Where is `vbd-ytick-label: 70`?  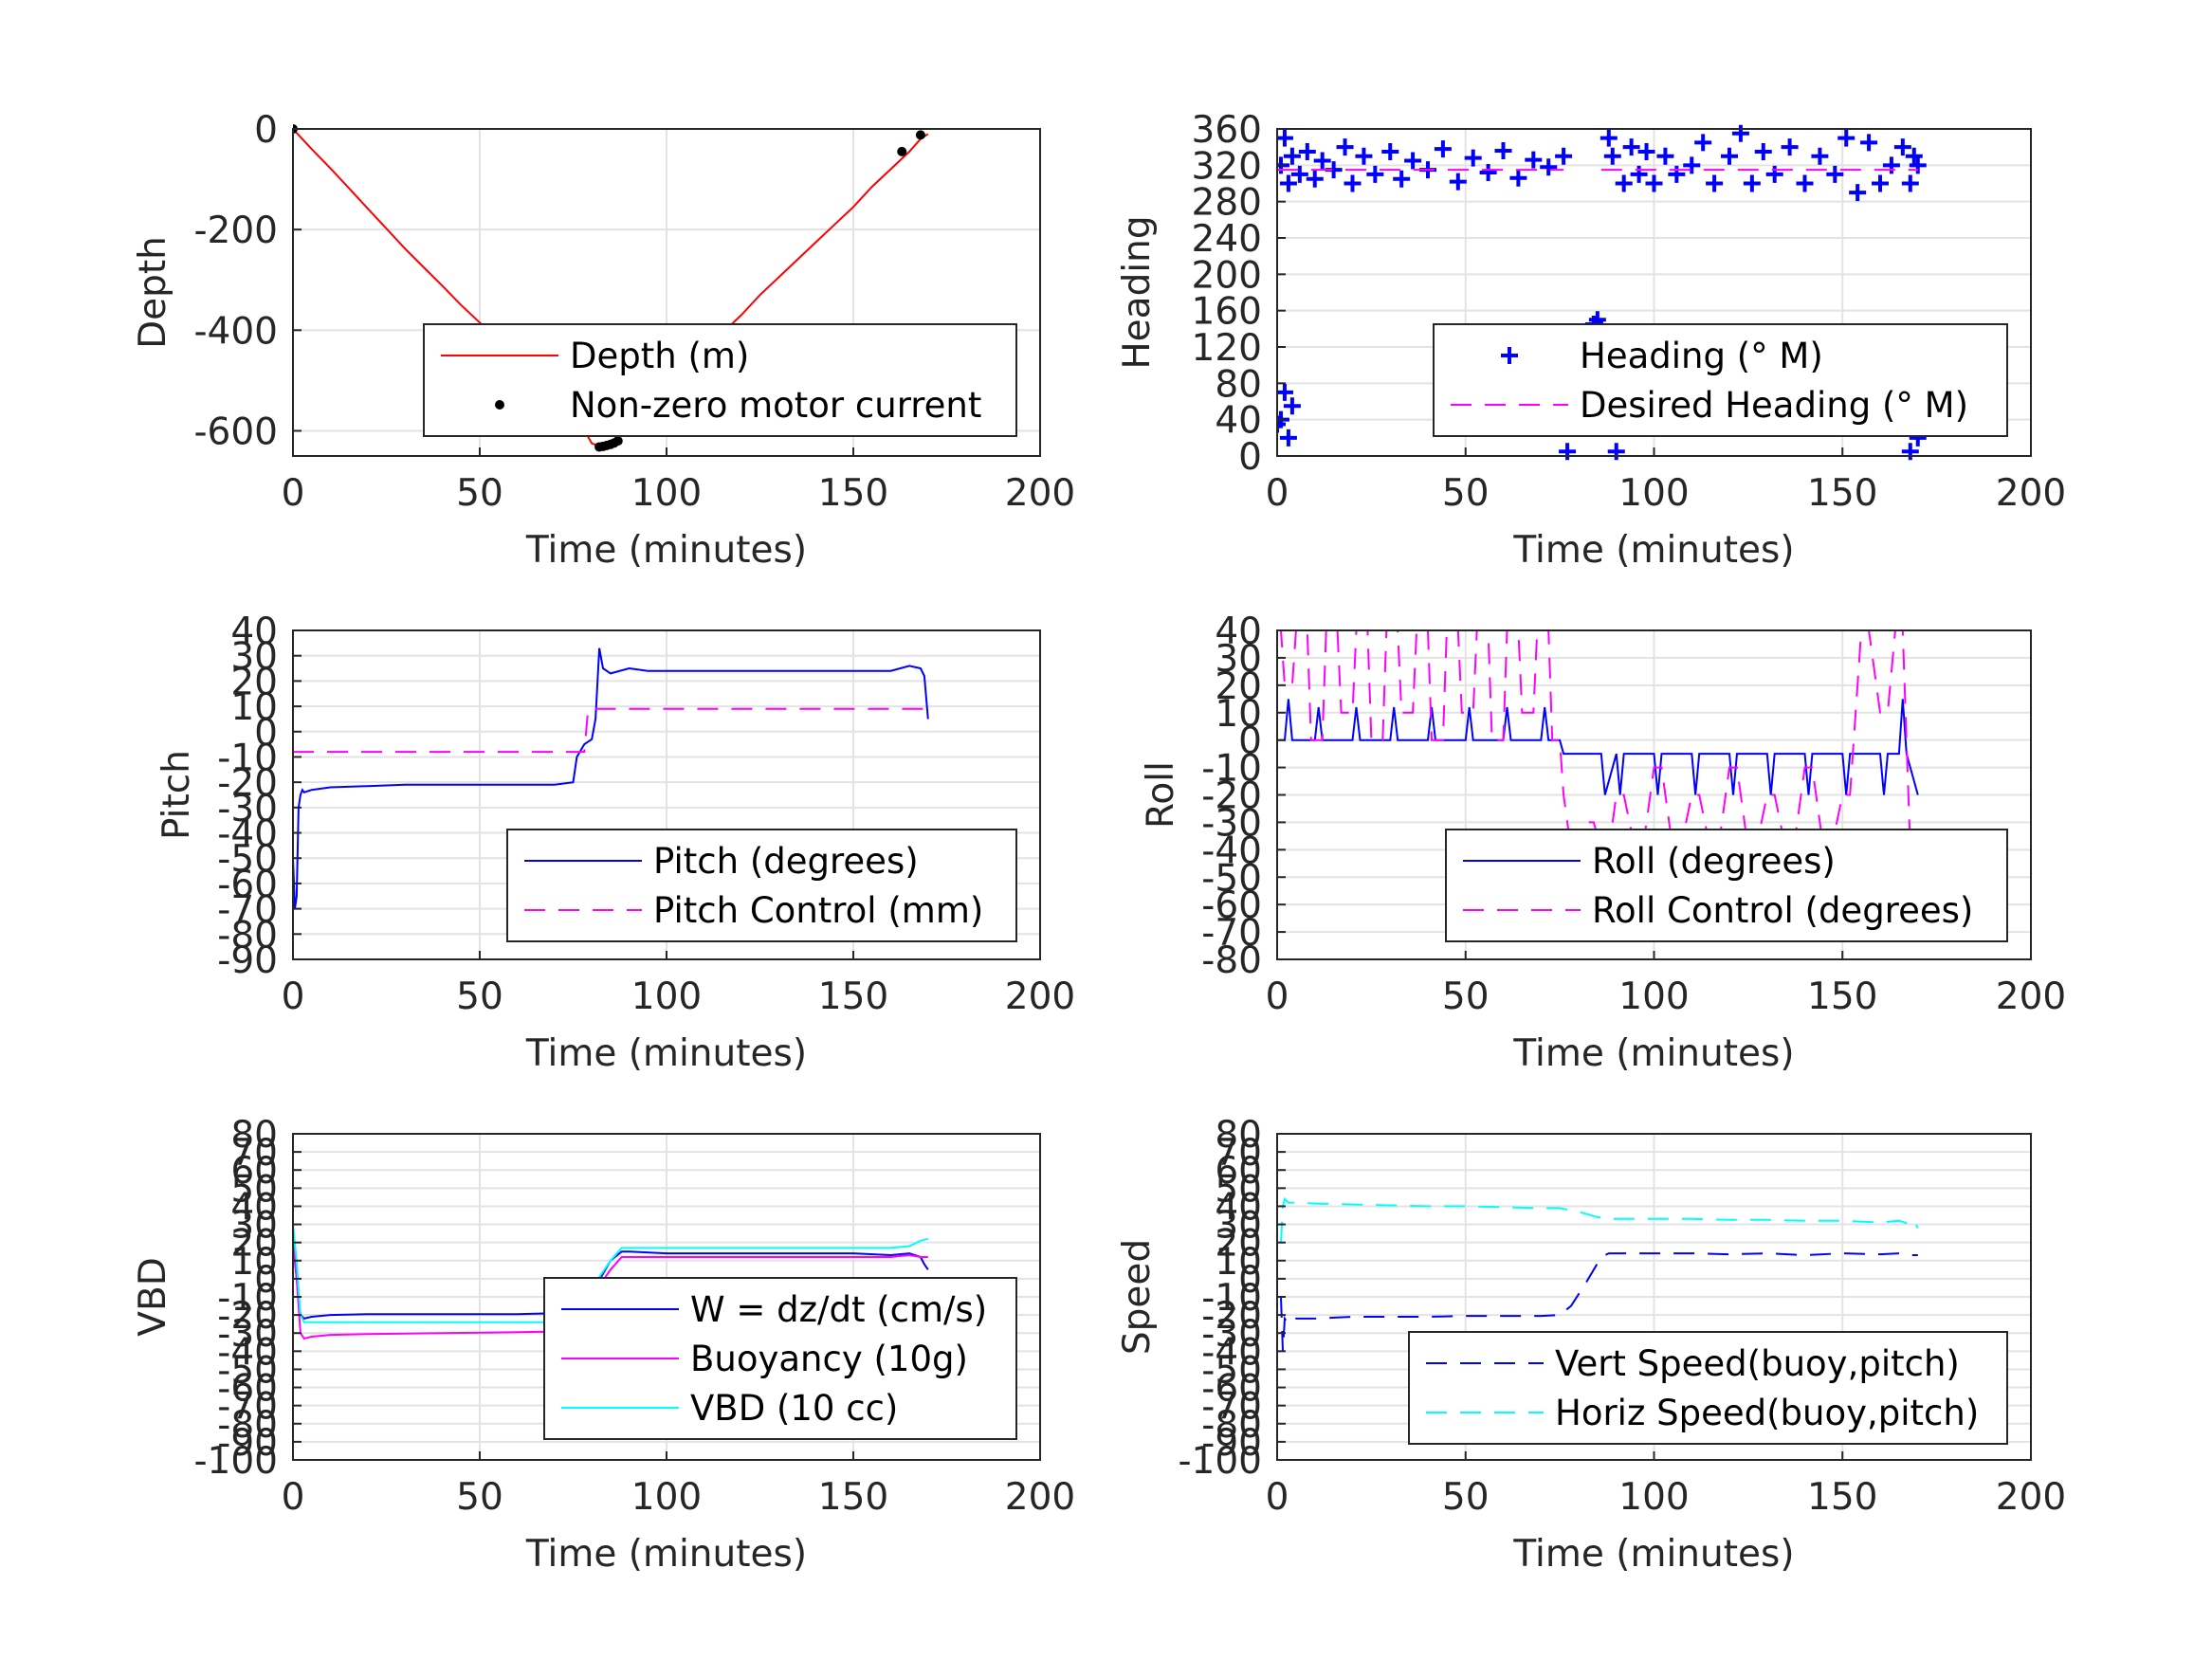 vbd-ytick-label: 70 is located at coordinates (254, 1153).